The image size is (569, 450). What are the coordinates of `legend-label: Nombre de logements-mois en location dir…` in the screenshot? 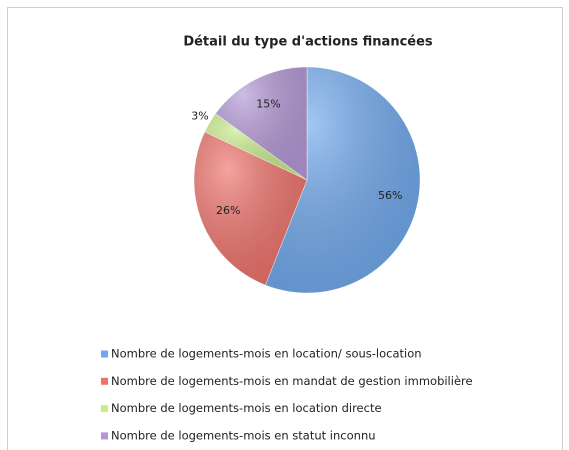 It's located at (246, 408).